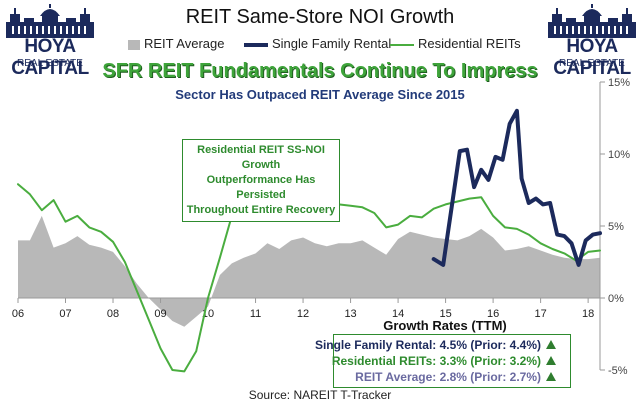 This screenshot has height=405, width=640. I want to click on y-tick-label: 15%, so click(619, 83).